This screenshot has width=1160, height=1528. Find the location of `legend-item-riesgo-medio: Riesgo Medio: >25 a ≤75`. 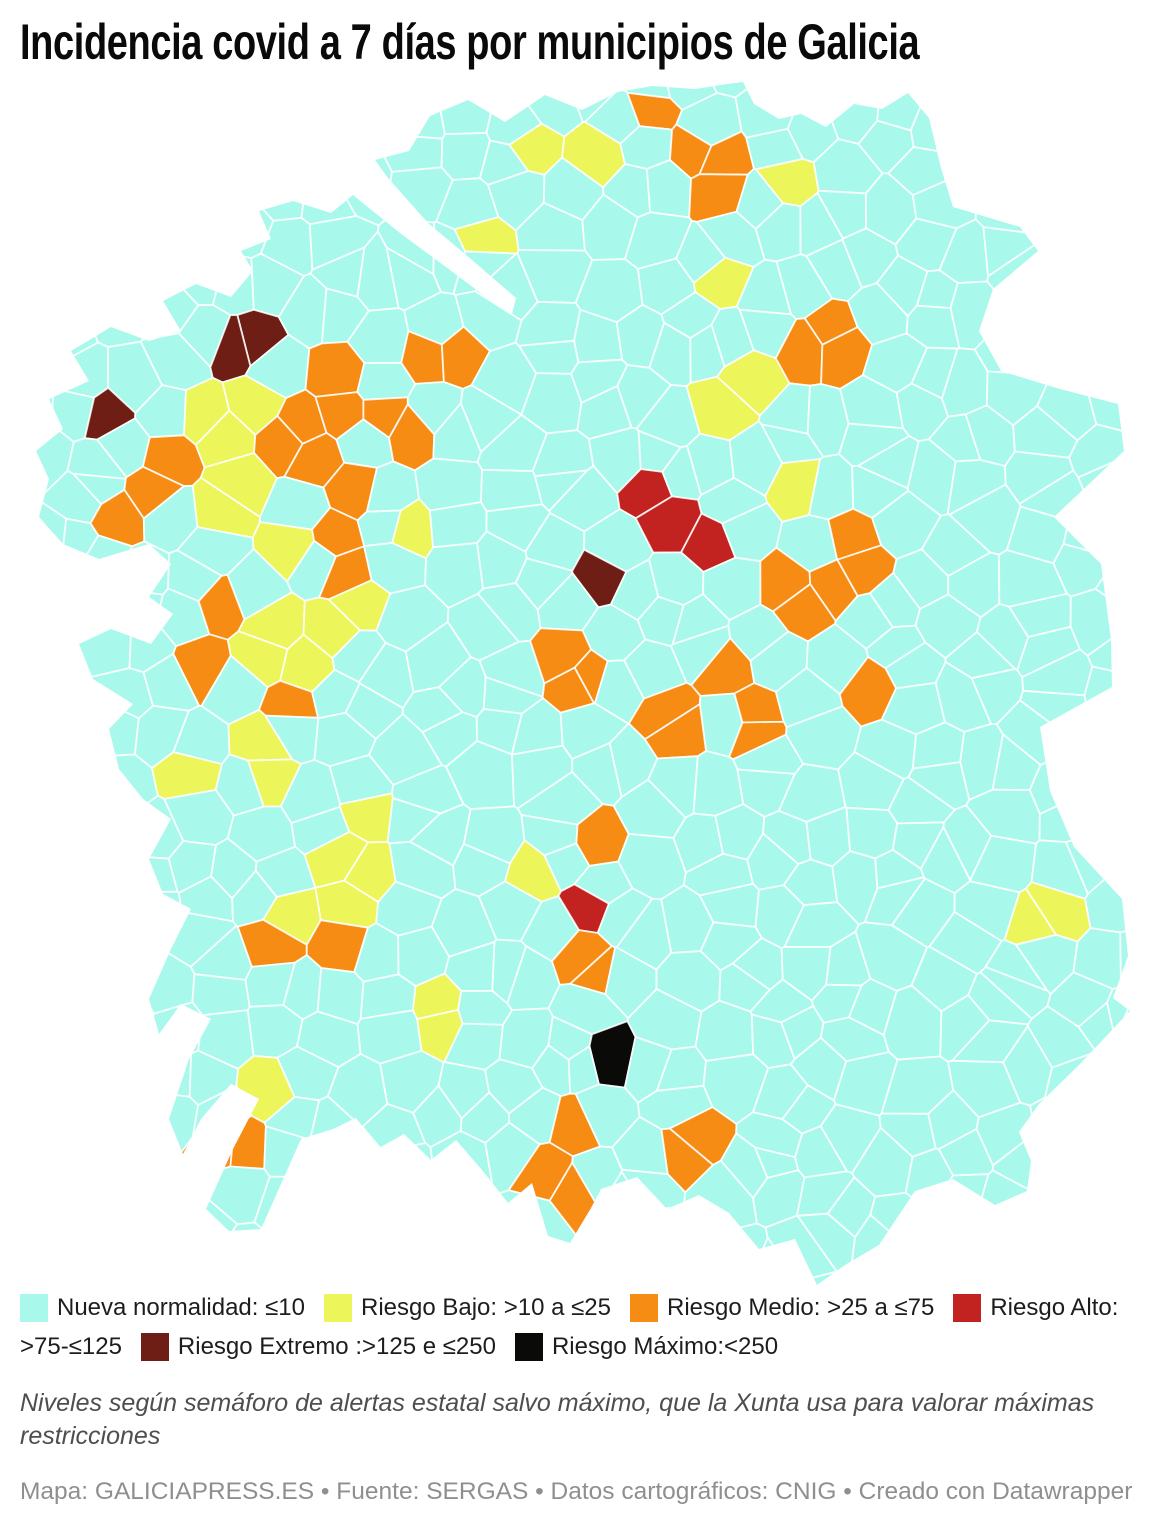

legend-item-riesgo-medio: Riesgo Medio: >25 a ≤75 is located at coordinates (782, 1308).